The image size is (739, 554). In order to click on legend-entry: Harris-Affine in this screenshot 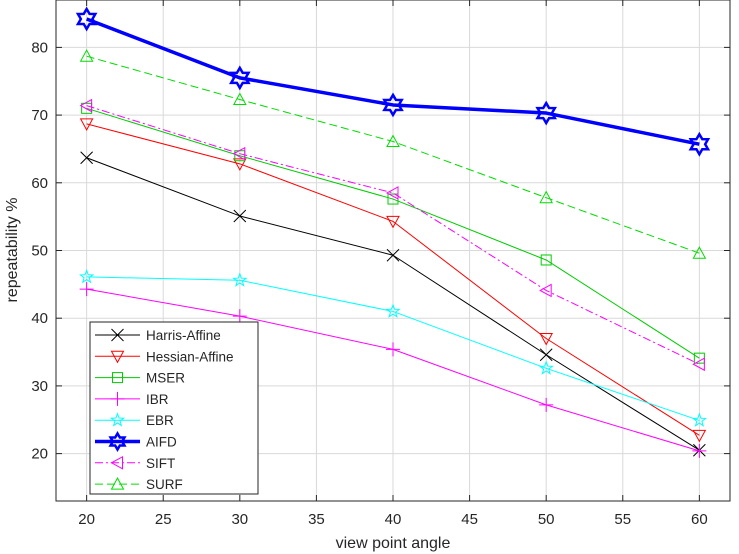, I will do `click(158, 335)`.